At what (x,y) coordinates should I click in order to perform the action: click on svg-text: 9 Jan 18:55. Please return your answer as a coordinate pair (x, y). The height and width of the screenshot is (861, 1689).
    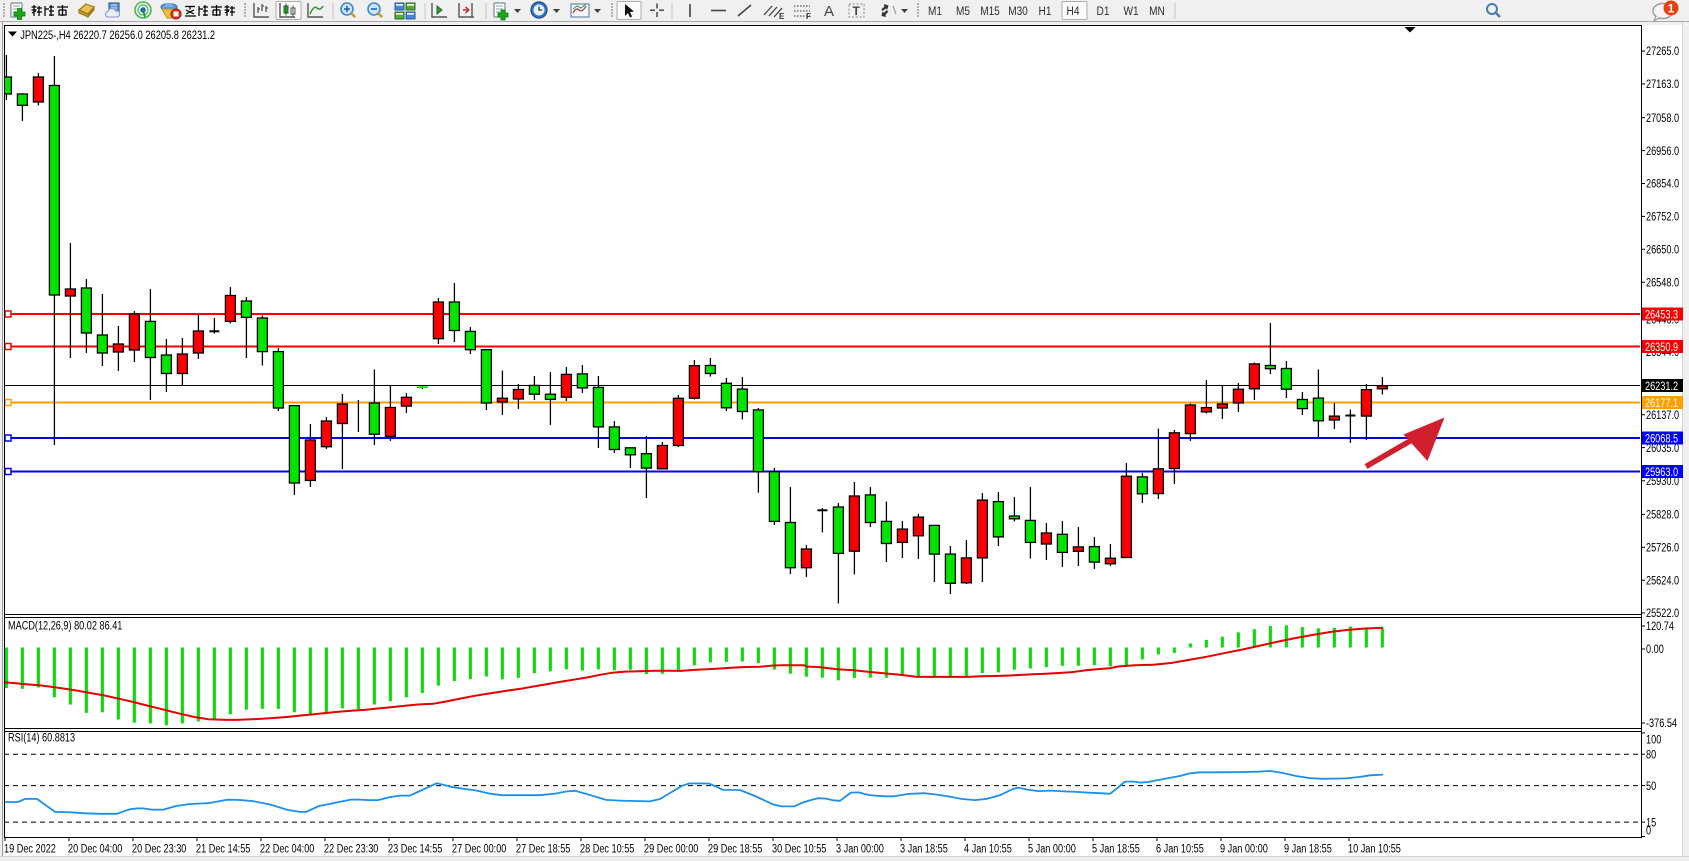
    Looking at the image, I should click on (1308, 850).